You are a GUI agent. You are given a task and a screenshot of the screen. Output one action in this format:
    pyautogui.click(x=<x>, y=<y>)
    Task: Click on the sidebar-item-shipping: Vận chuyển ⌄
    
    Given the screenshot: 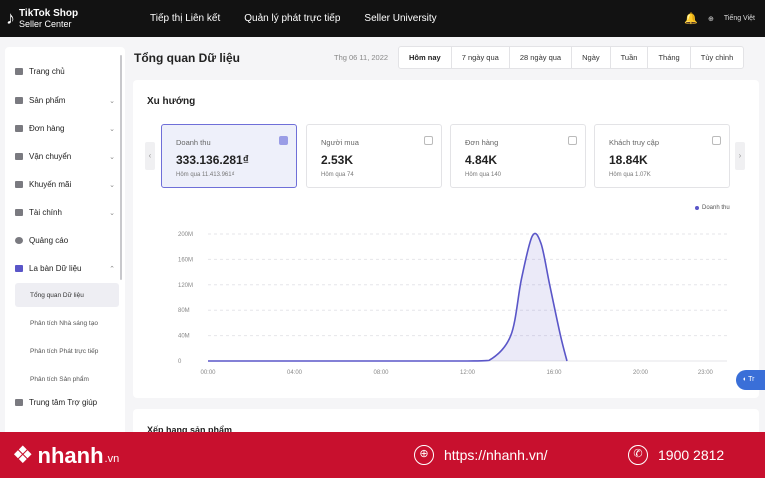 What is the action you would take?
    pyautogui.click(x=65, y=156)
    